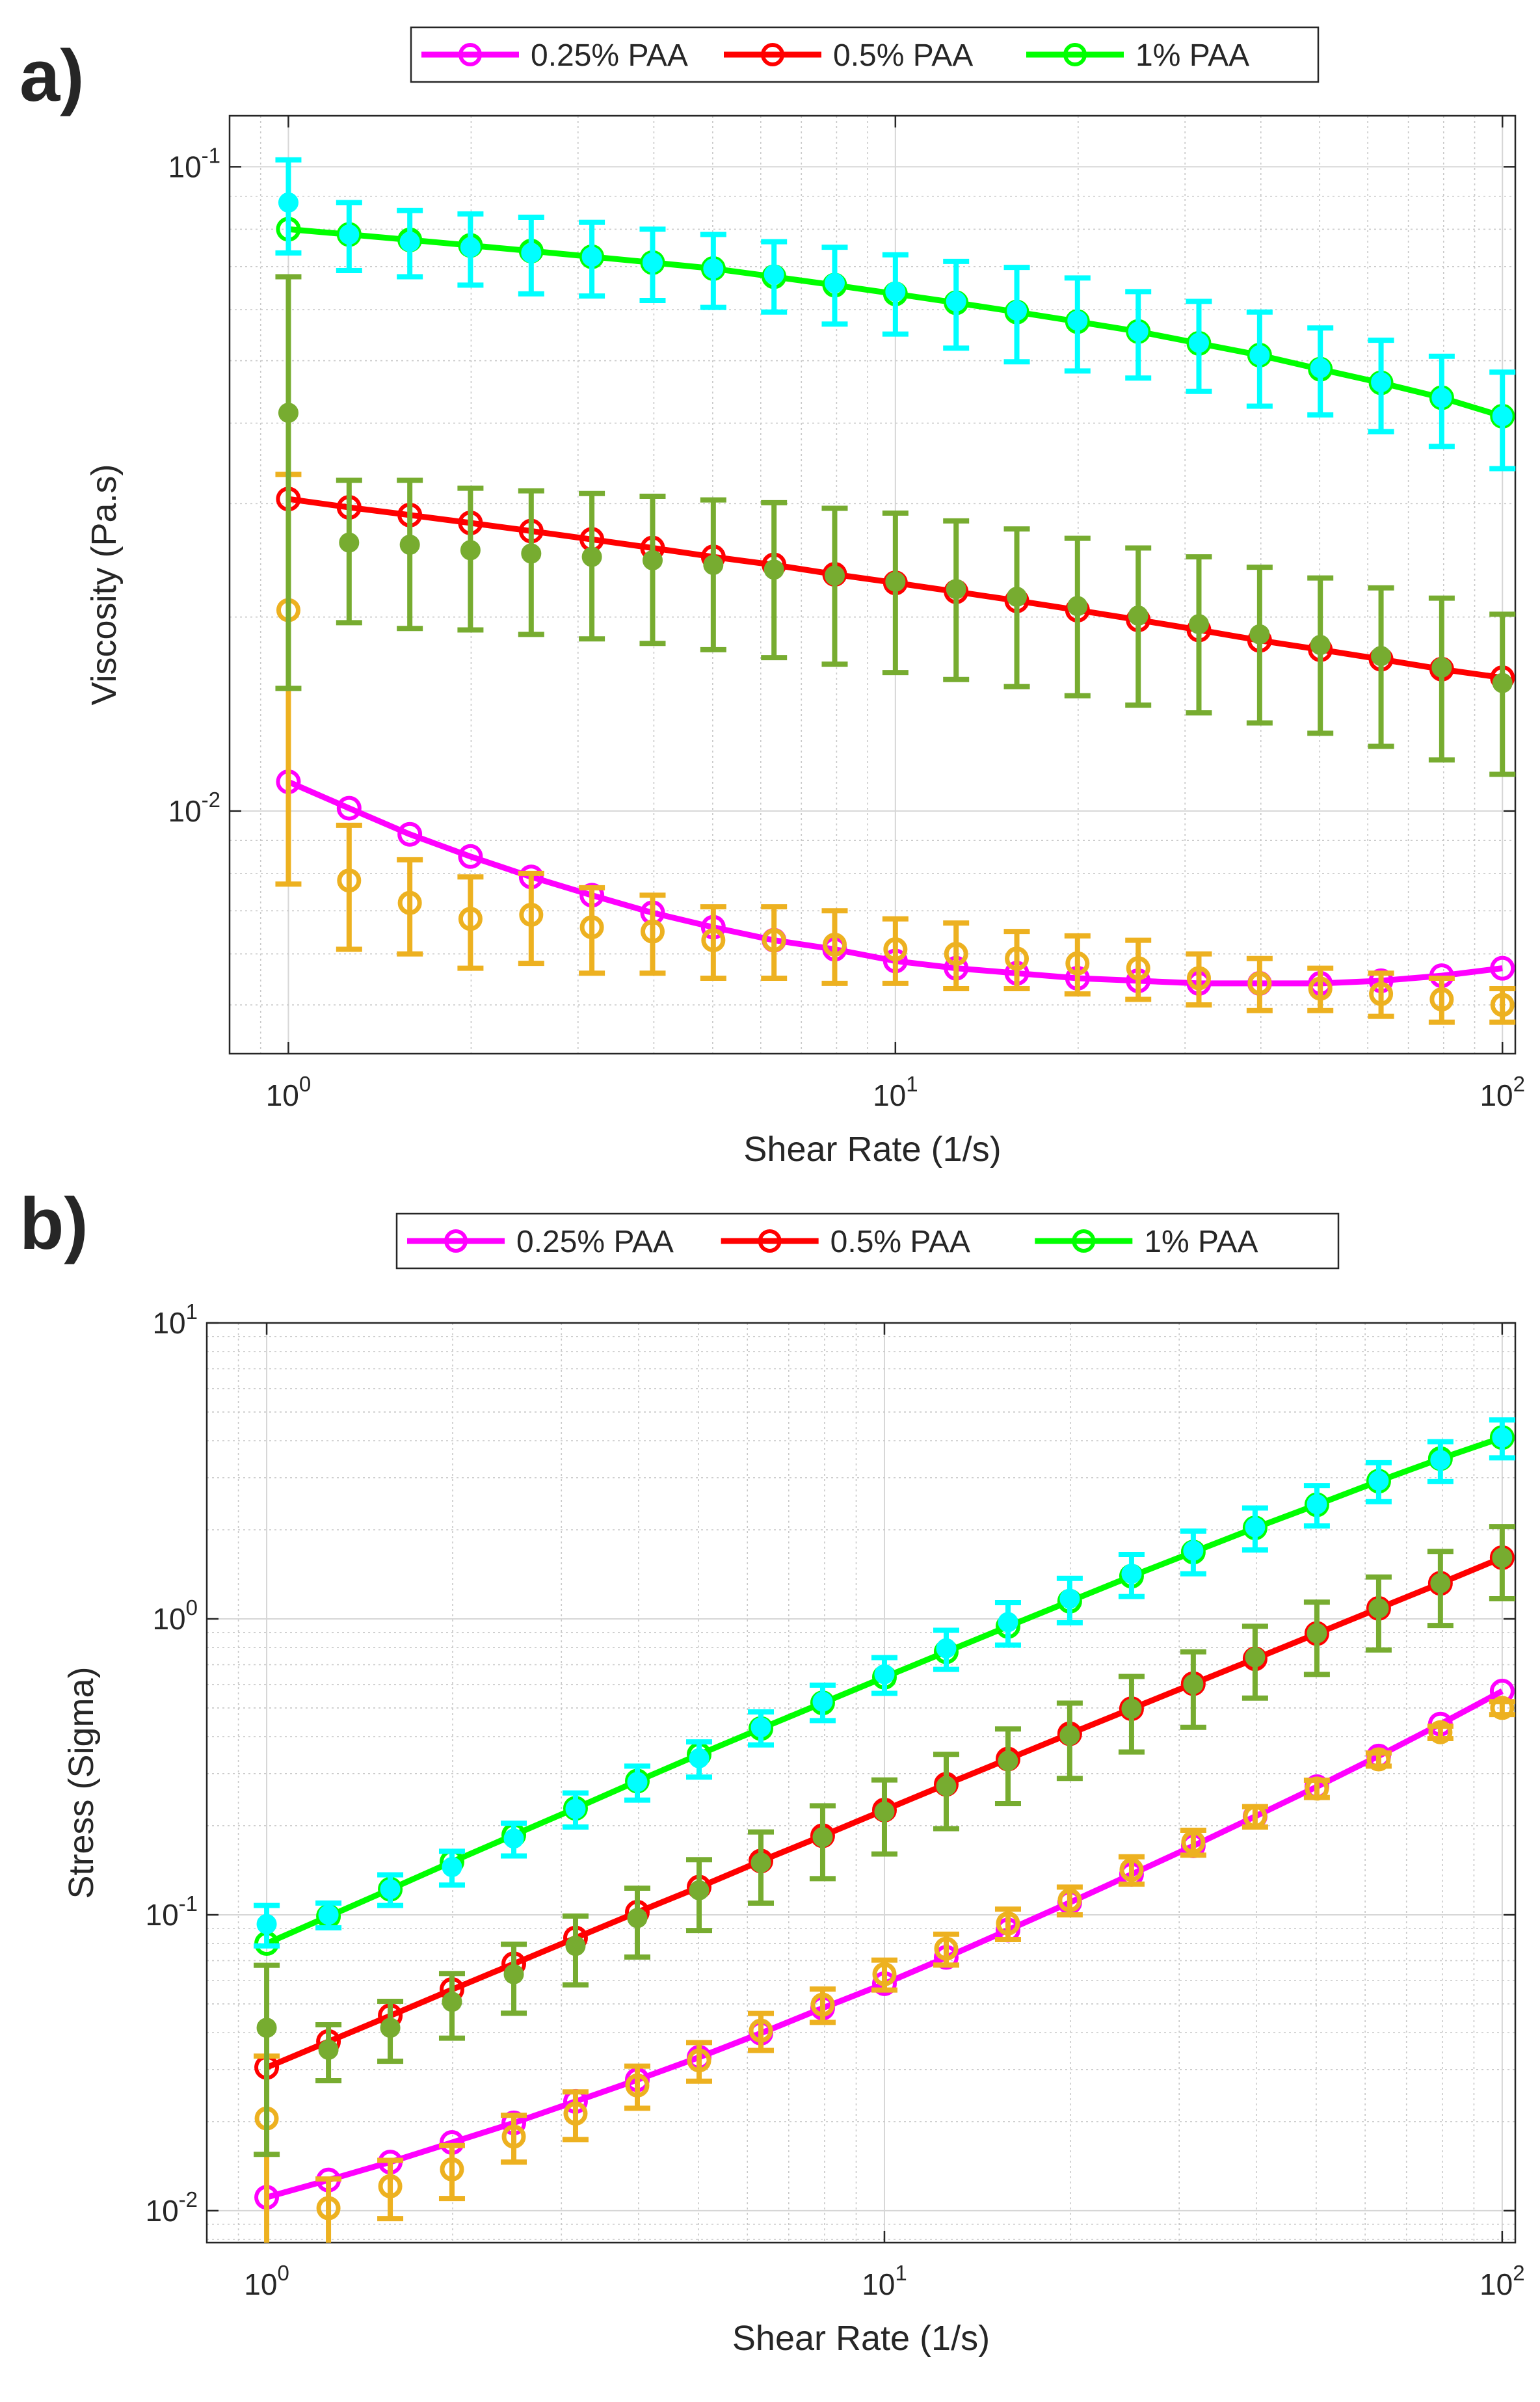  Describe the element at coordinates (884, 2281) in the screenshot. I see `x-tick-label: 10¹` at that location.